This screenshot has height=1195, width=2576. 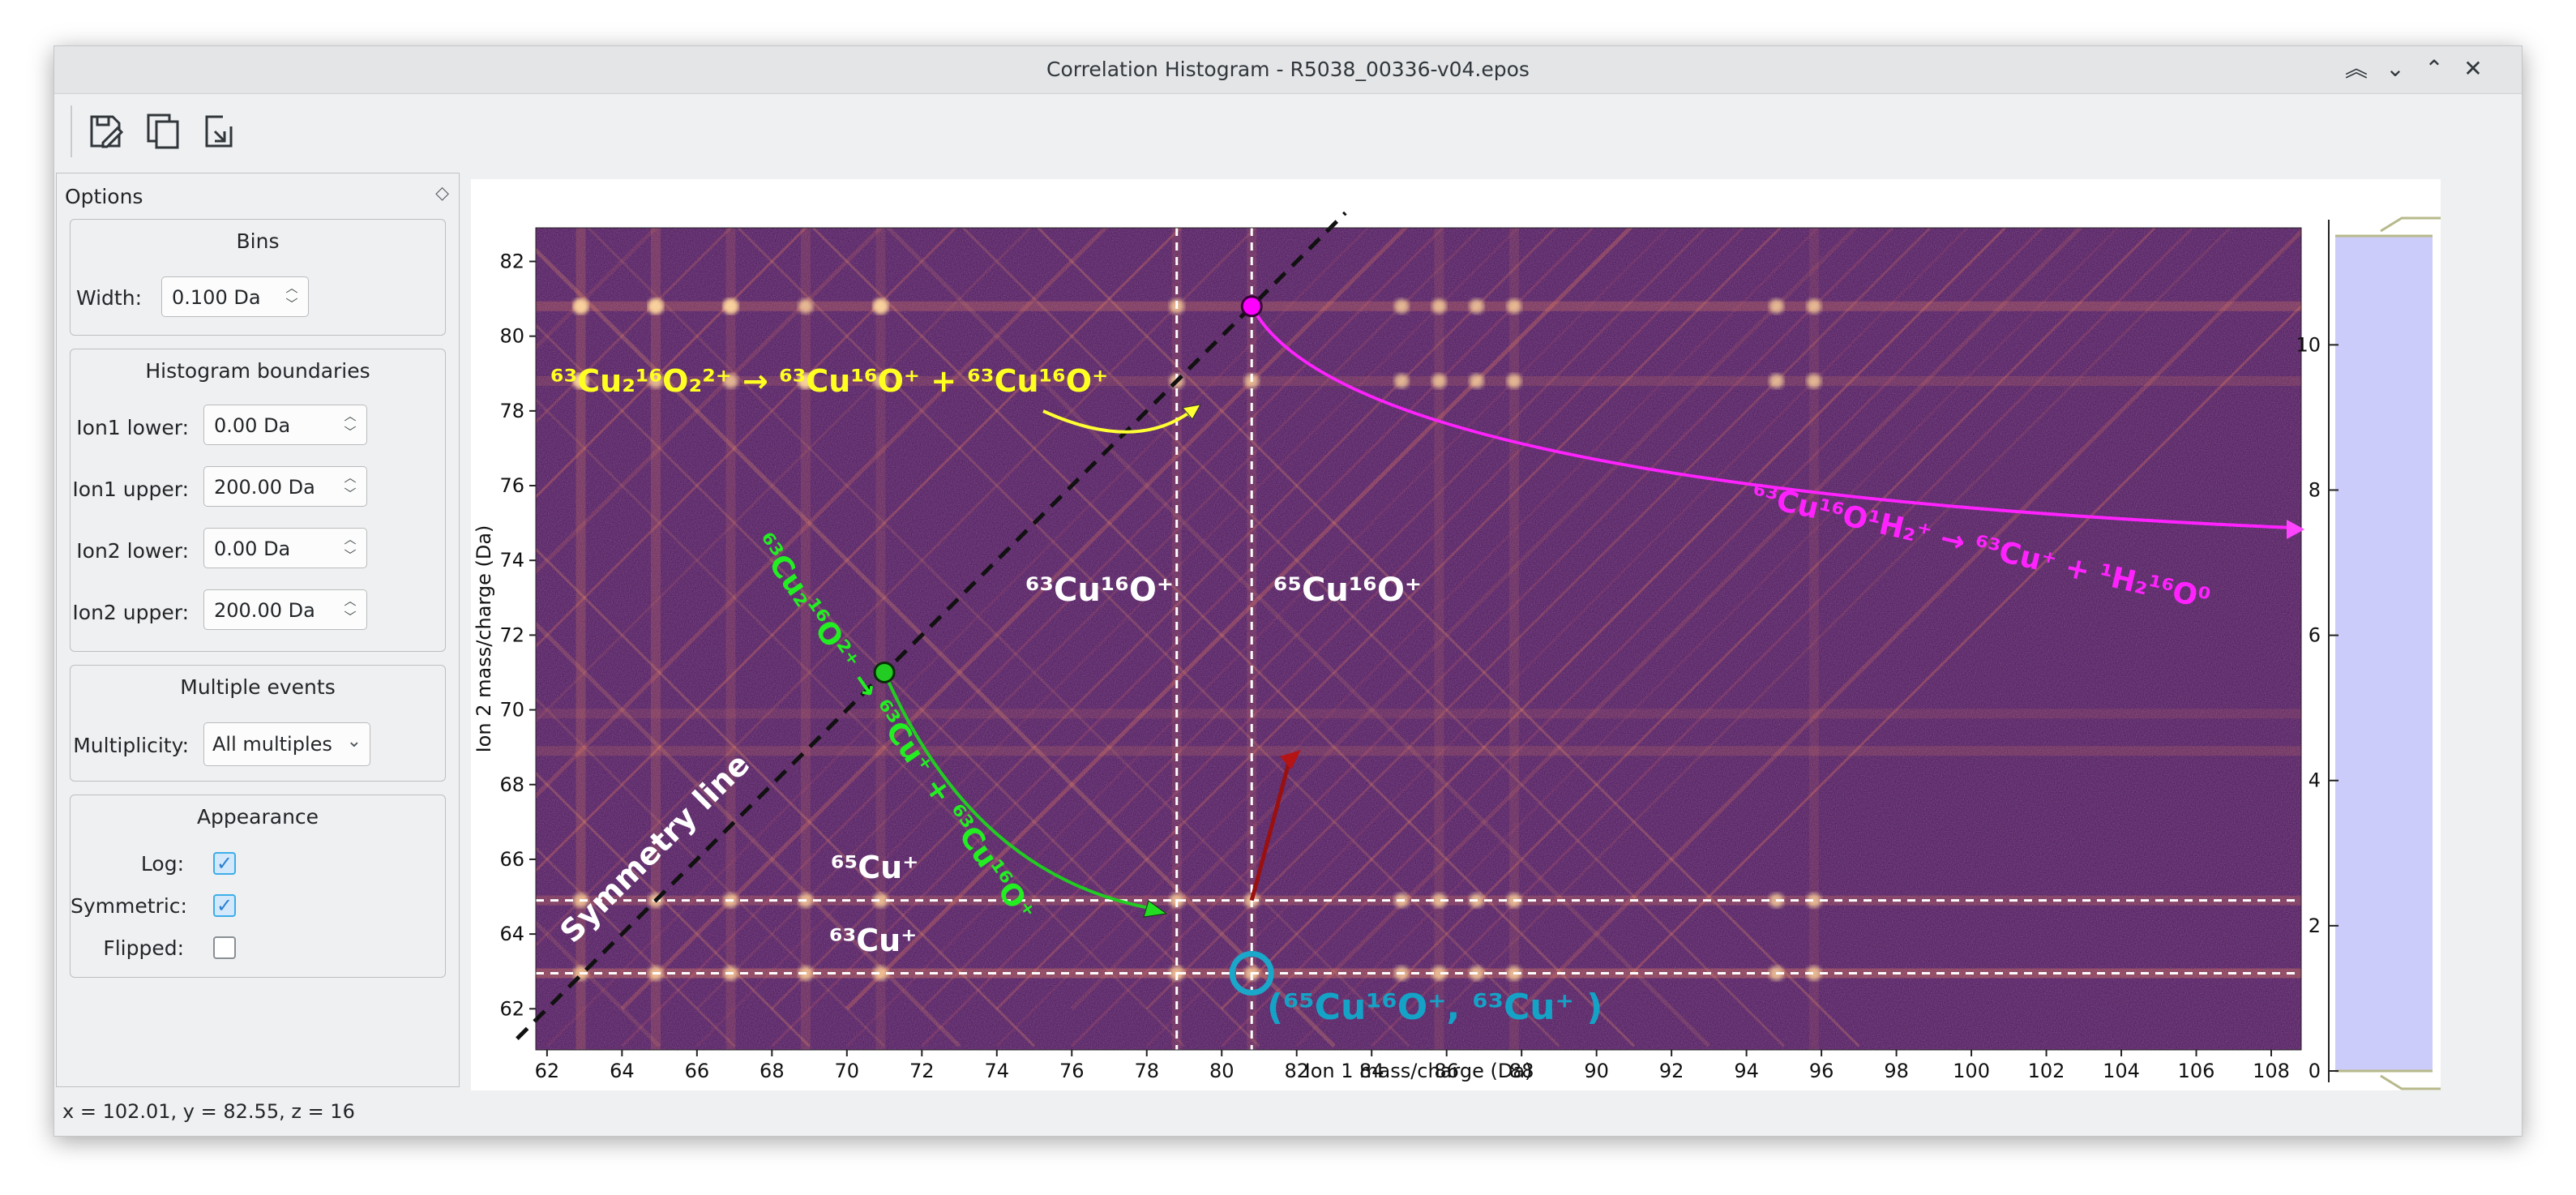 What do you see at coordinates (2356, 69) in the screenshot?
I see `keep-above-button: ︽` at bounding box center [2356, 69].